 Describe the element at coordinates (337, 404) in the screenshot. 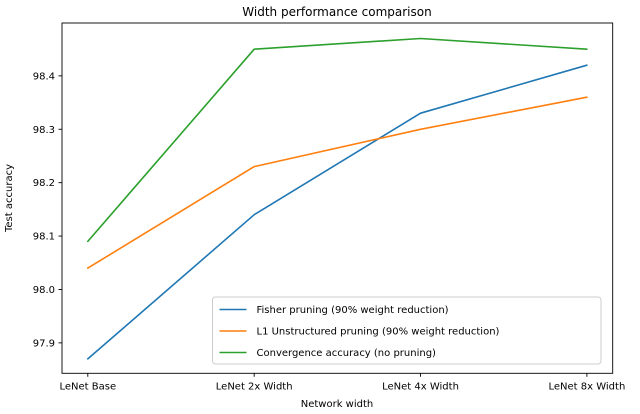

I see `x-axis-label: Network width` at that location.